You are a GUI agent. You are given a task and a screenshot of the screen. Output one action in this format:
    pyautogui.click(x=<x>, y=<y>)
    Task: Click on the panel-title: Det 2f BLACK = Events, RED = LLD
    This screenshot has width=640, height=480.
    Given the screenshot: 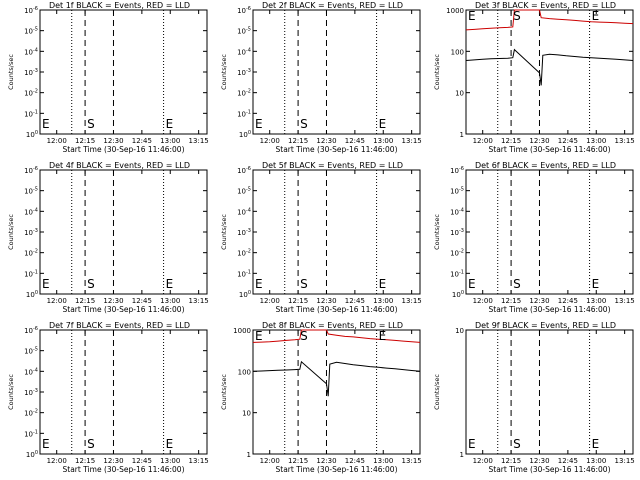 What is the action you would take?
    pyautogui.click(x=332, y=5)
    